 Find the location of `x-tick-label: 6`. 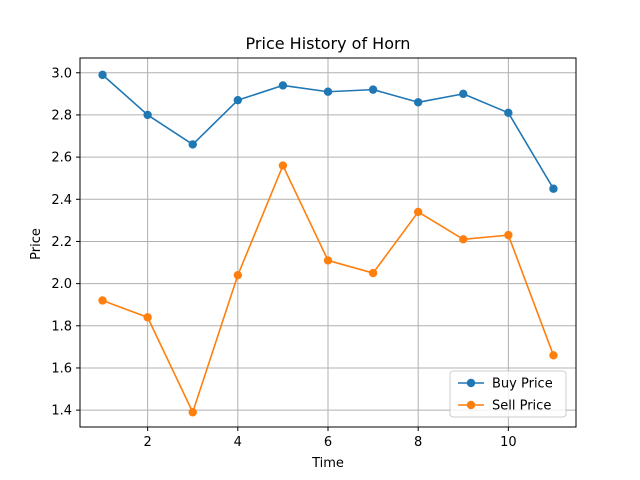

x-tick-label: 6 is located at coordinates (328, 442).